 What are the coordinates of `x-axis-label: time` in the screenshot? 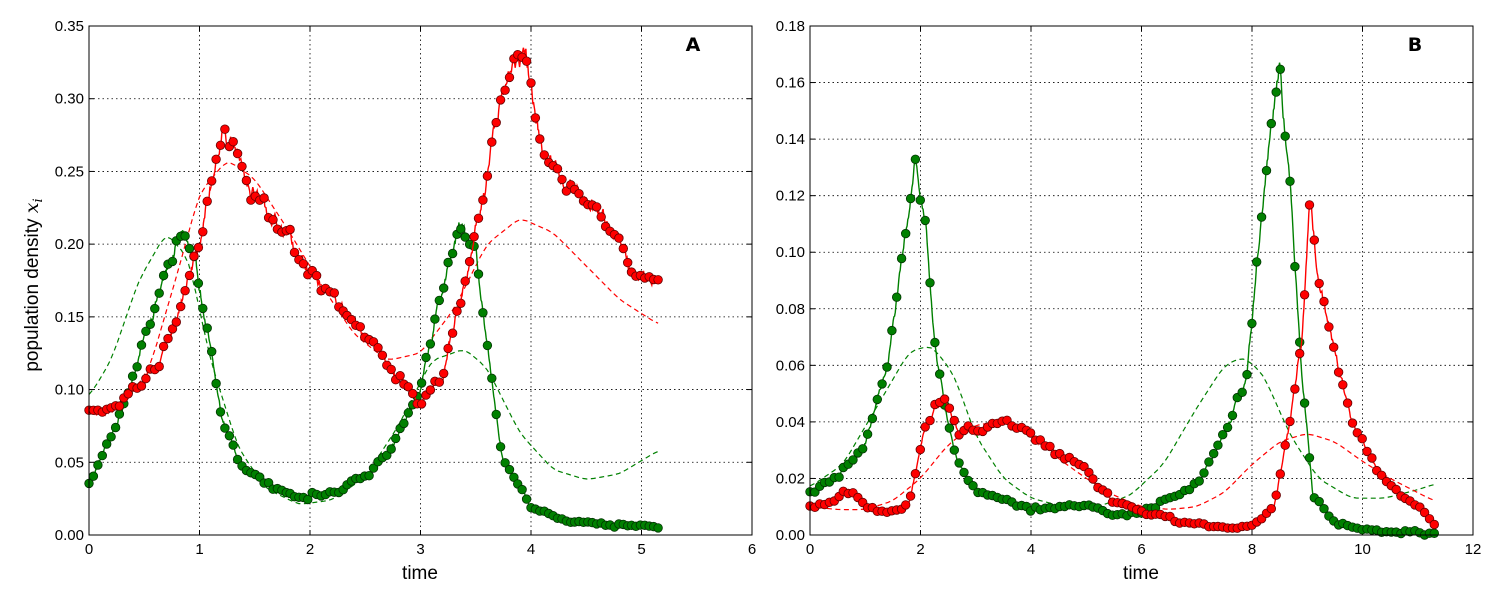 It's located at (1141, 573).